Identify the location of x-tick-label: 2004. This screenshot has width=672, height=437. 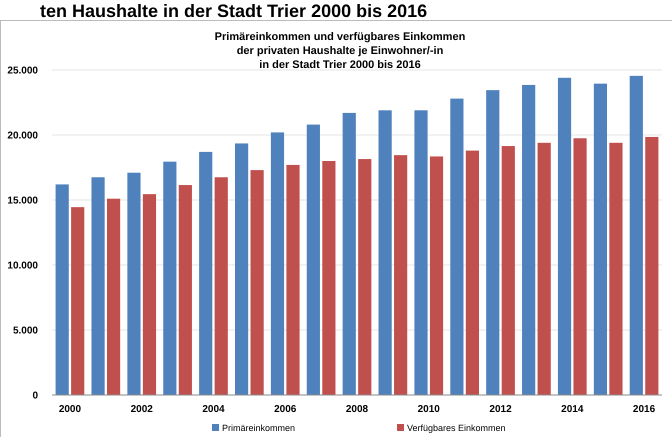
(214, 409).